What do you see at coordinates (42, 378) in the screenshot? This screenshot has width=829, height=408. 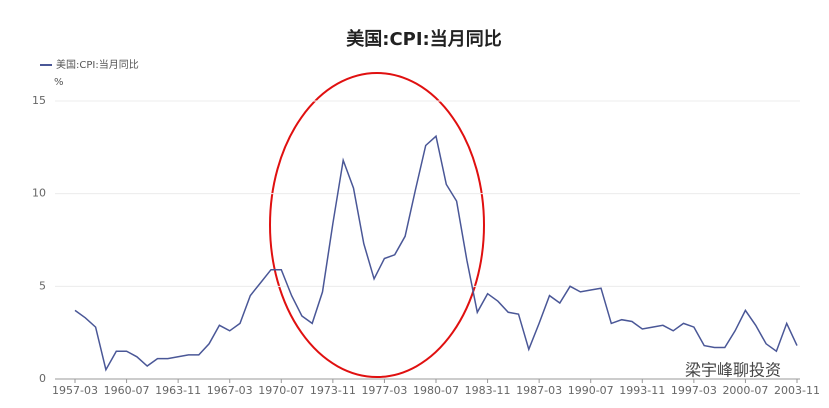 I see `y-tick-label: 0` at bounding box center [42, 378].